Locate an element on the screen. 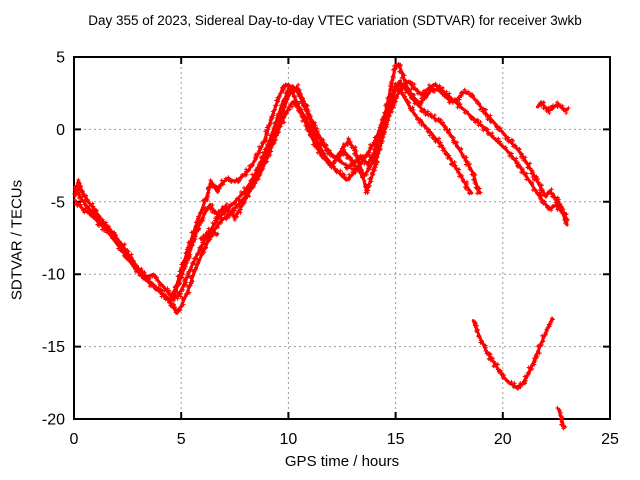 This screenshot has width=640, height=480. y-tick-label: -20 is located at coordinates (53, 420).